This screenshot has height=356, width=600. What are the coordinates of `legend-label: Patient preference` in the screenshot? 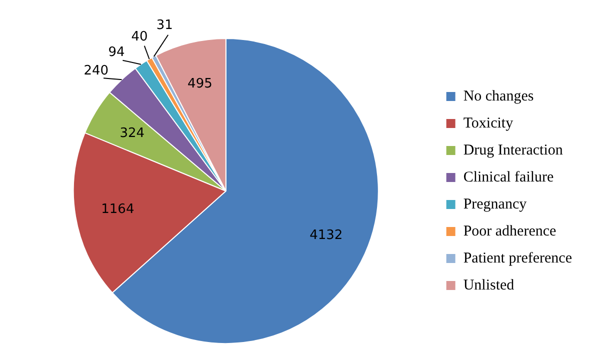 It's located at (517, 258).